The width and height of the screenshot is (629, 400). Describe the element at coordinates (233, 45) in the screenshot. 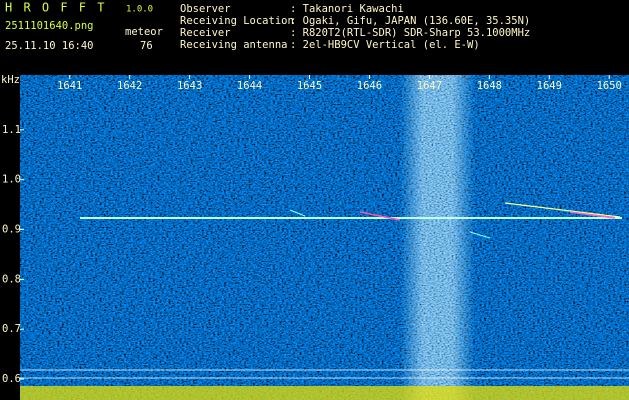

I see `info-label: Receiving antenna` at that location.